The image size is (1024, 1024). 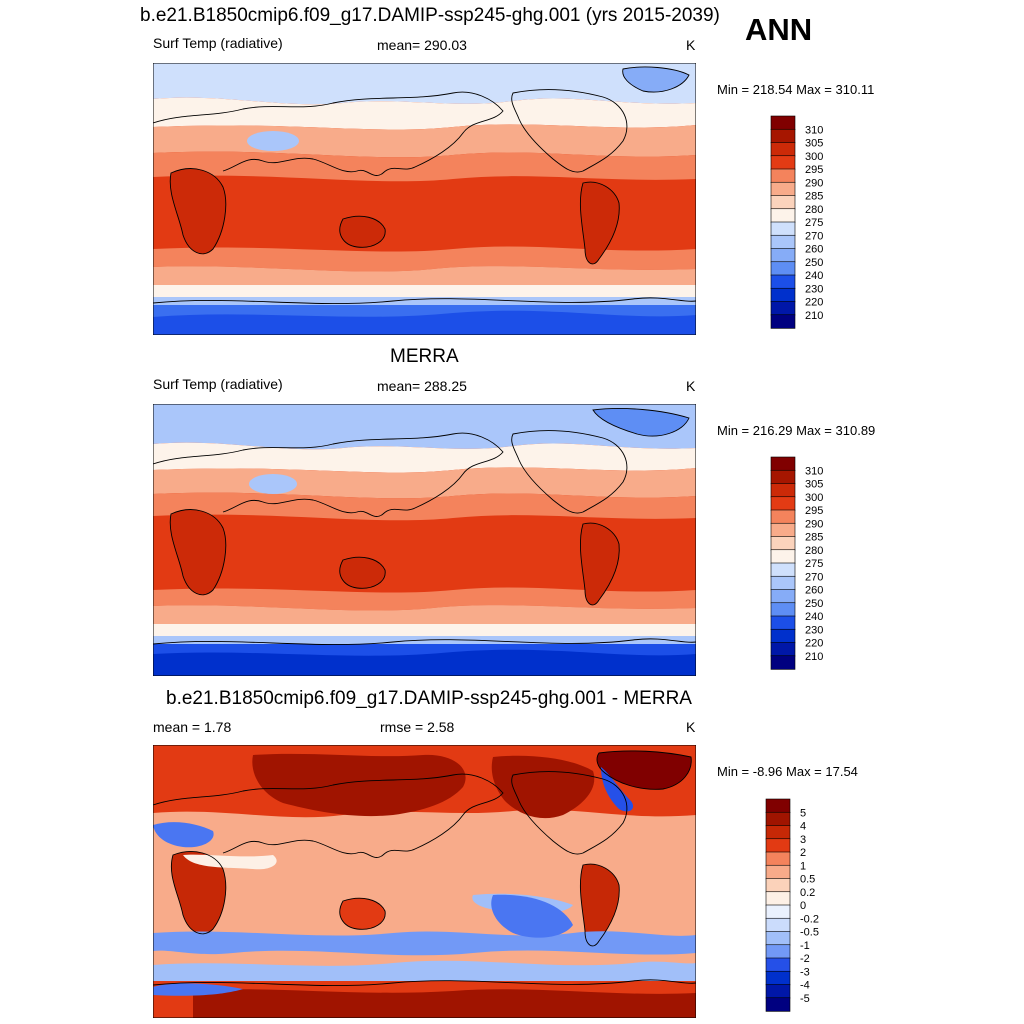 I want to click on southern-ocean-cool, so click(x=424, y=943).